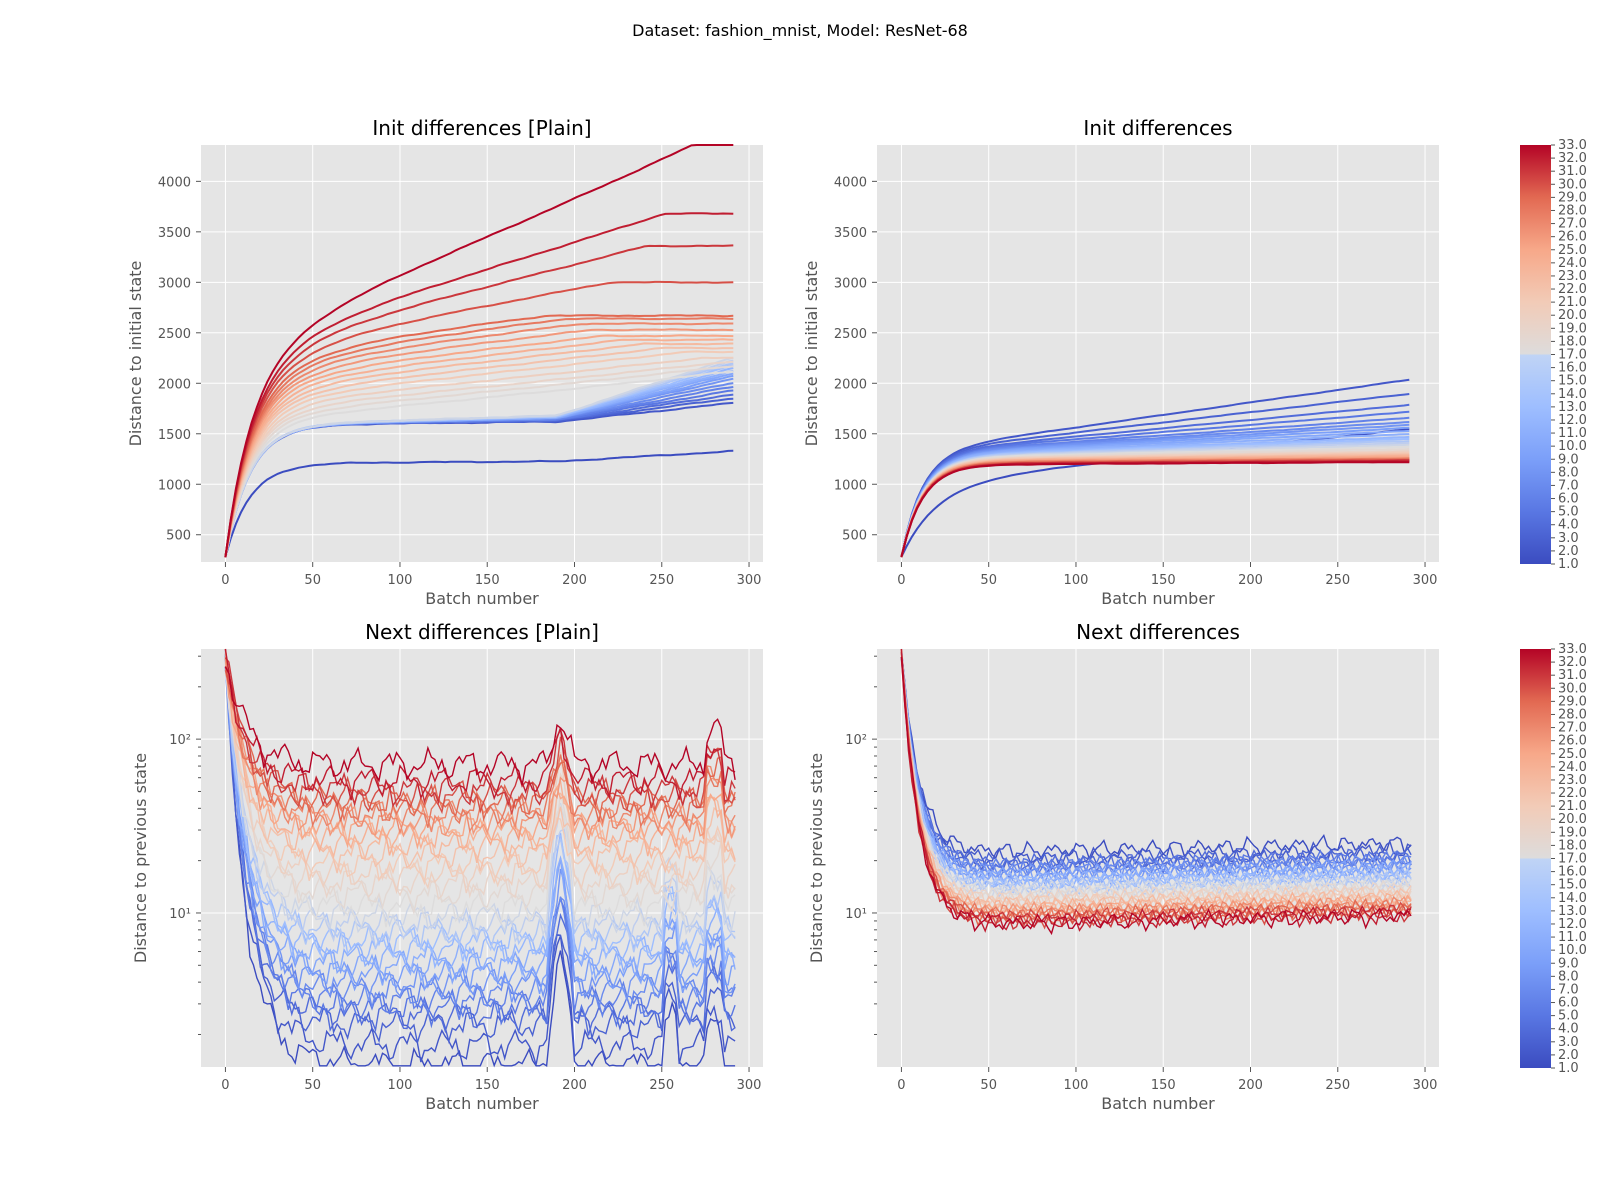 The width and height of the screenshot is (1600, 1200). I want to click on y-tick-label: 2000, so click(174, 384).